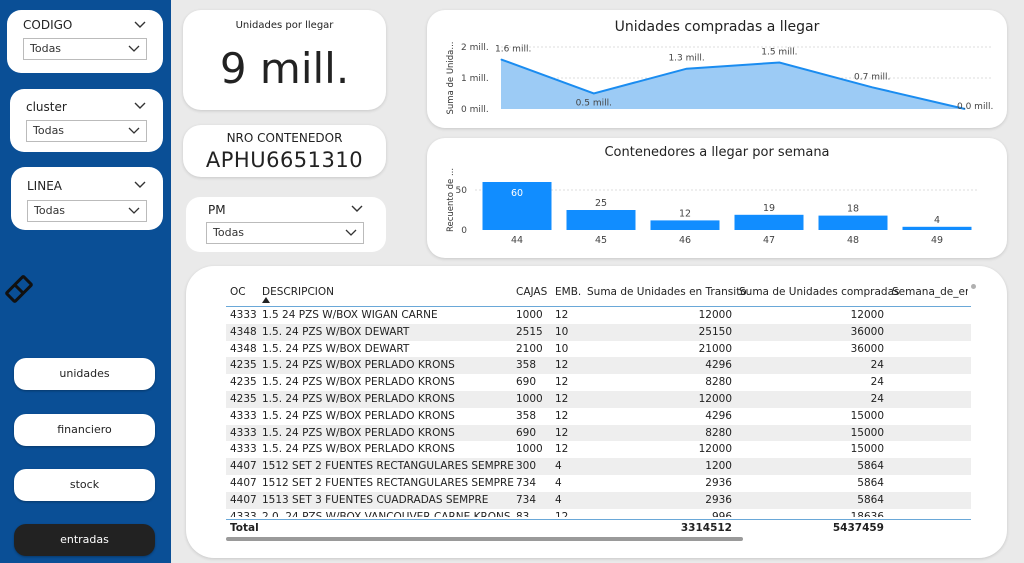 Image resolution: width=1024 pixels, height=563 pixels. Describe the element at coordinates (464, 231) in the screenshot. I see `bar-chart-ytick: 0` at that location.